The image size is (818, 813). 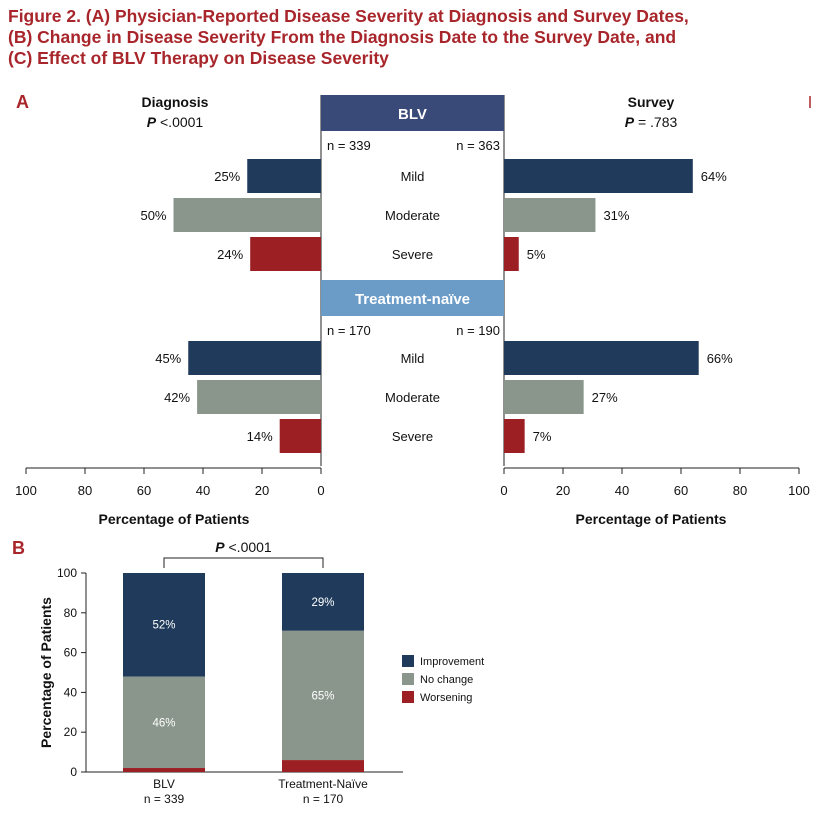 What do you see at coordinates (203, 490) in the screenshot?
I see `left-x-tick-label: 40` at bounding box center [203, 490].